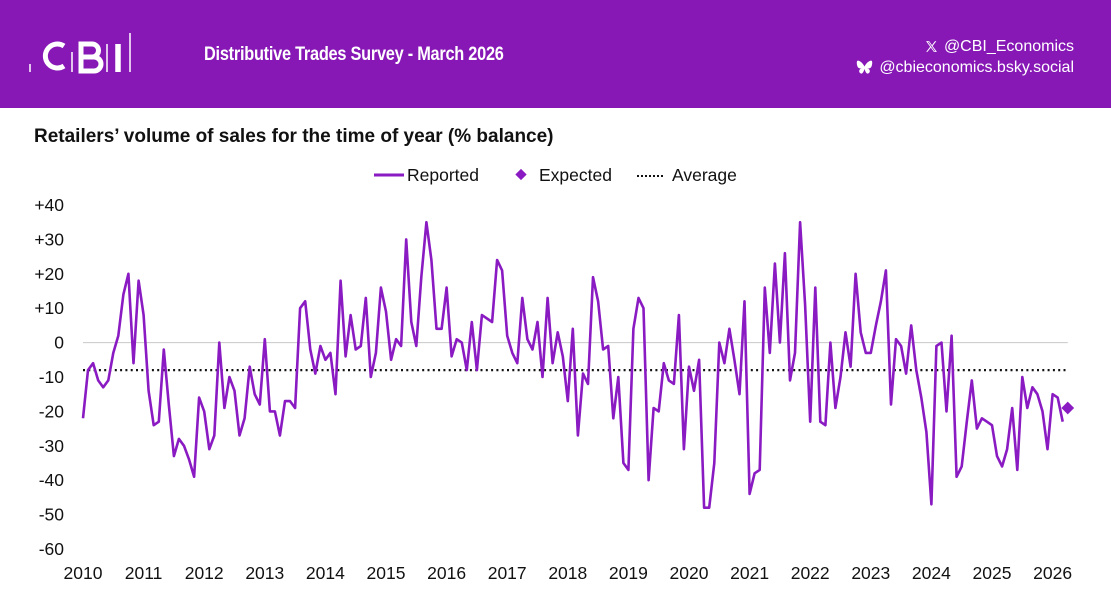  I want to click on x-icon, so click(931, 46).